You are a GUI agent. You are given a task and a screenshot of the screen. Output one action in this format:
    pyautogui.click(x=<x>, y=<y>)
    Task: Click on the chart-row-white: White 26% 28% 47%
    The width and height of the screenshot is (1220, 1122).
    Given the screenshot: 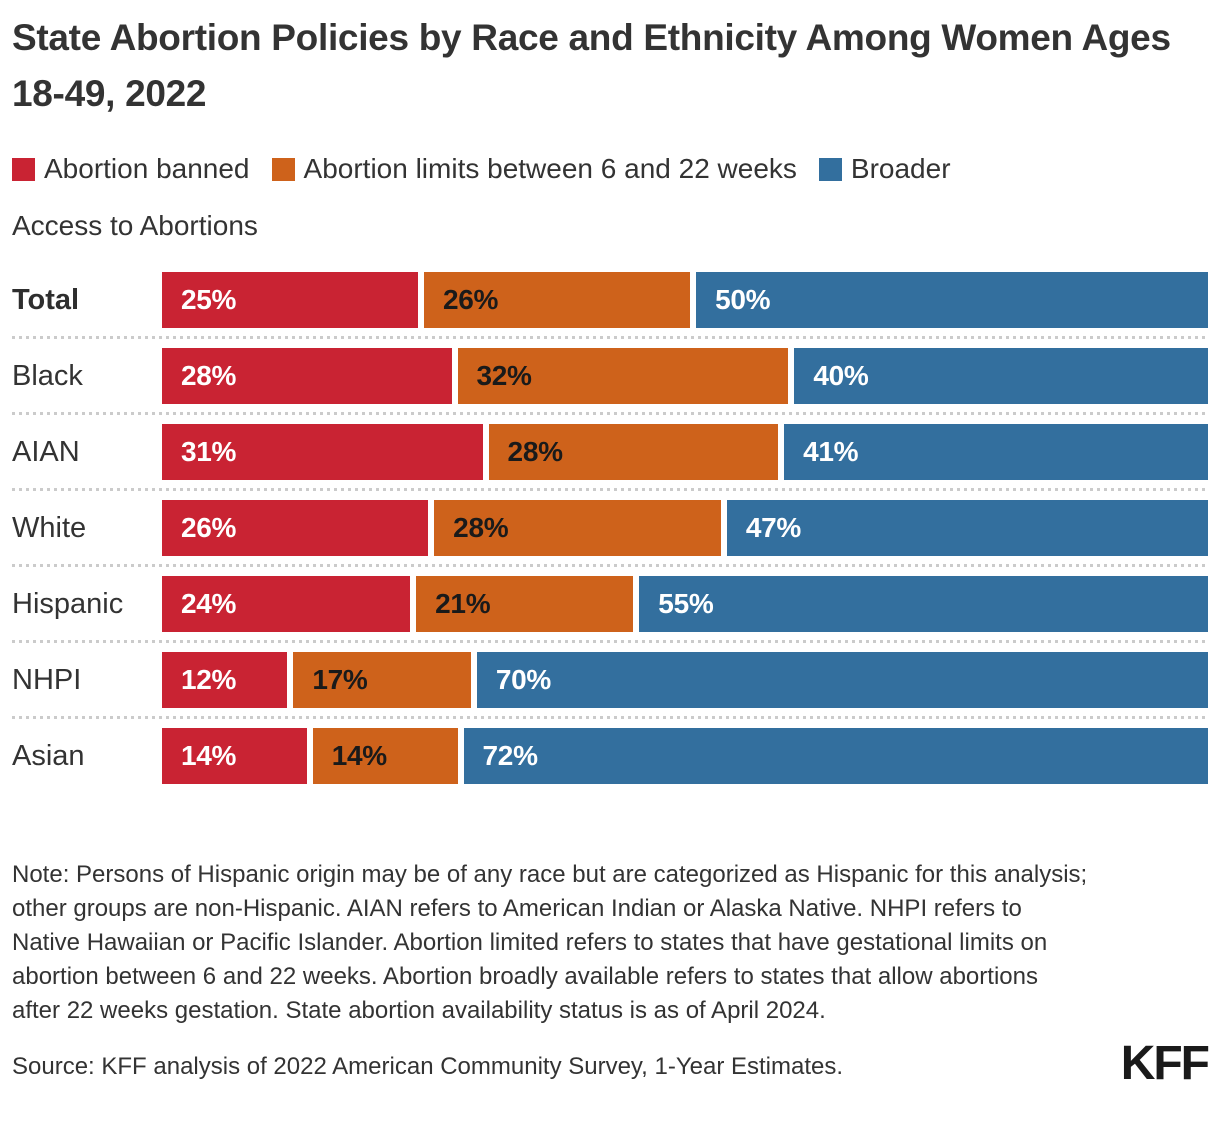 What is the action you would take?
    pyautogui.click(x=610, y=528)
    